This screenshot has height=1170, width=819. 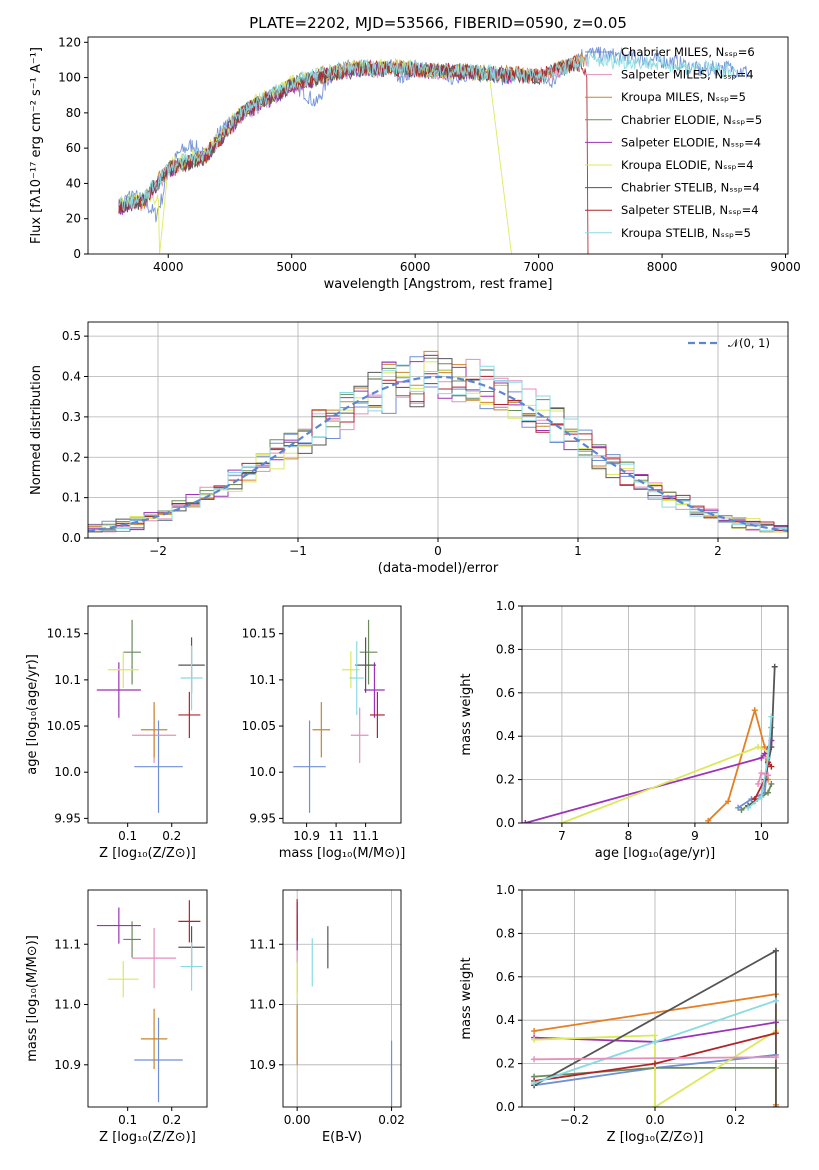 What do you see at coordinates (32, 714) in the screenshot?
I see `y-axis-label: age [log₁₀(age/yr)]` at bounding box center [32, 714].